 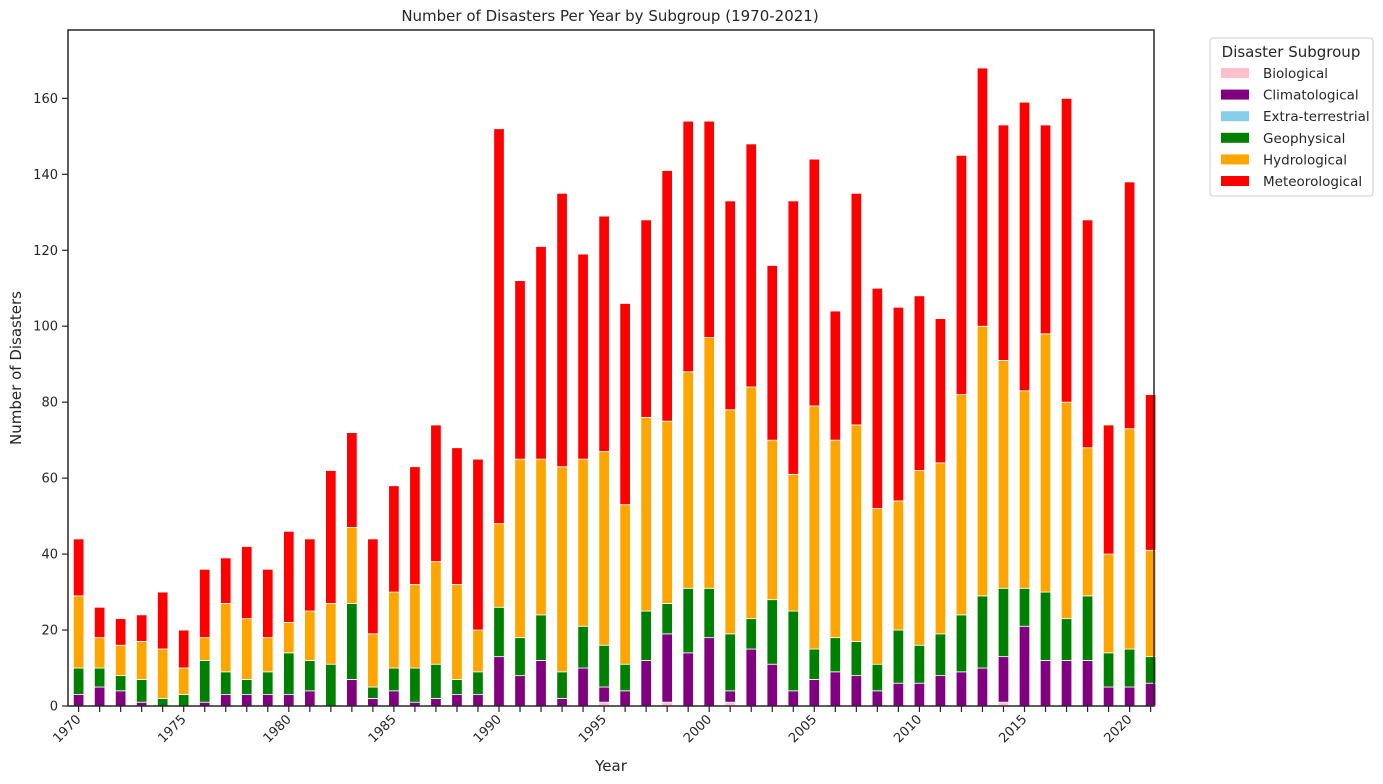 What do you see at coordinates (1024, 666) in the screenshot?
I see `bar-climatological-2015` at bounding box center [1024, 666].